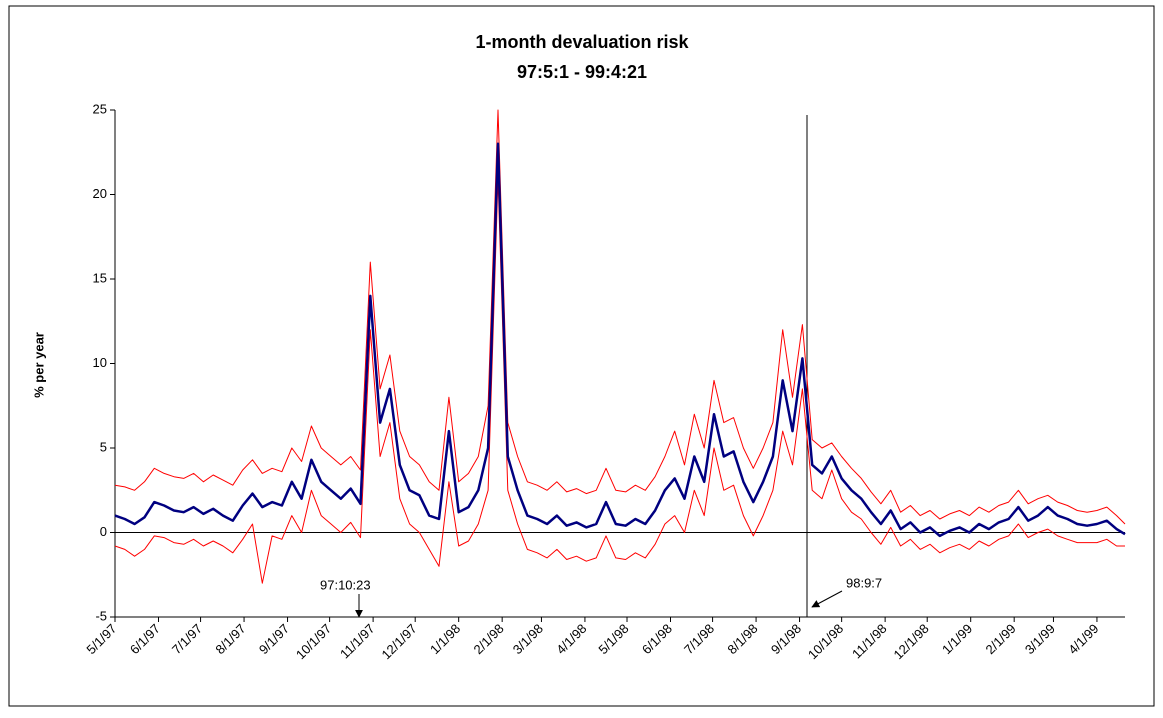 The image size is (1163, 718). I want to click on annotation-arrow, so click(827, 599).